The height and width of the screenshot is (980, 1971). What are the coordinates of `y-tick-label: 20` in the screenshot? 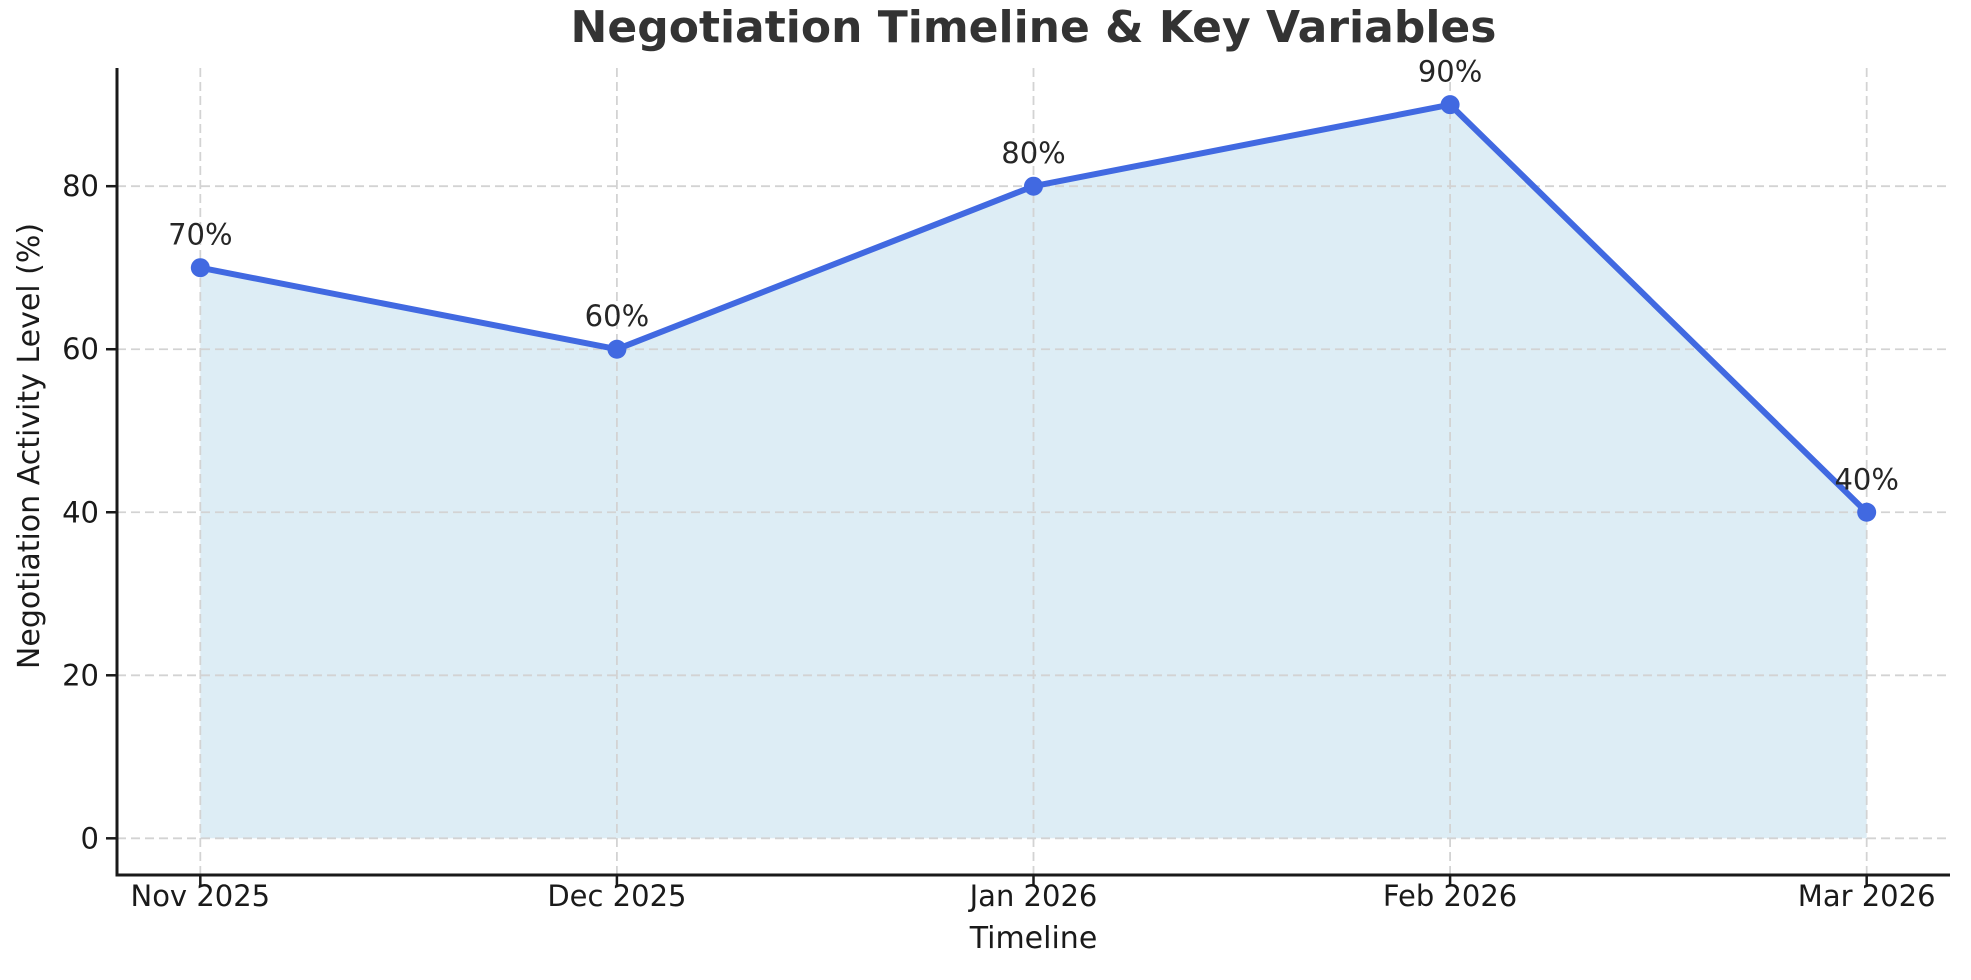 It's located at (80, 675).